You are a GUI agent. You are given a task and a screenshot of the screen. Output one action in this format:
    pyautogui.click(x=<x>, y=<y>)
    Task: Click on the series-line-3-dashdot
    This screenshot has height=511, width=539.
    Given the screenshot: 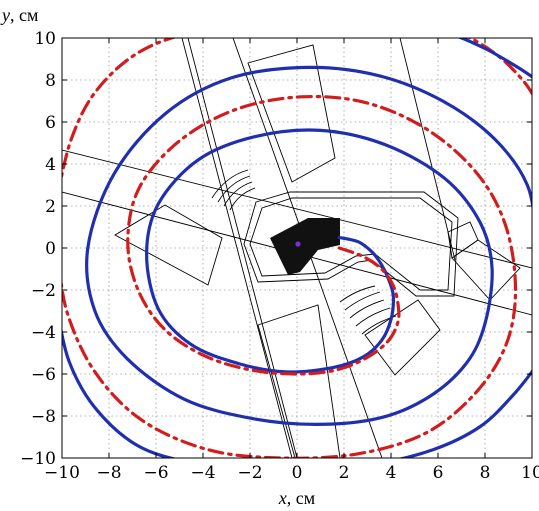 What is the action you would take?
    pyautogui.click(x=120, y=110)
    